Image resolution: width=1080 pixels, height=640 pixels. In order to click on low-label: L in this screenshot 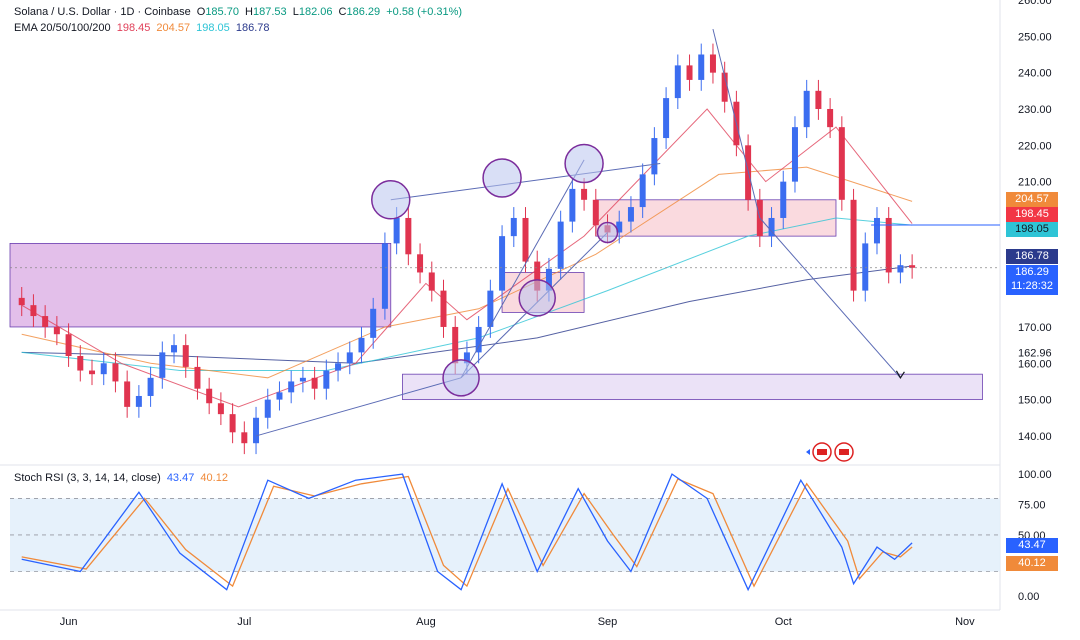, I will do `click(295, 12)`.